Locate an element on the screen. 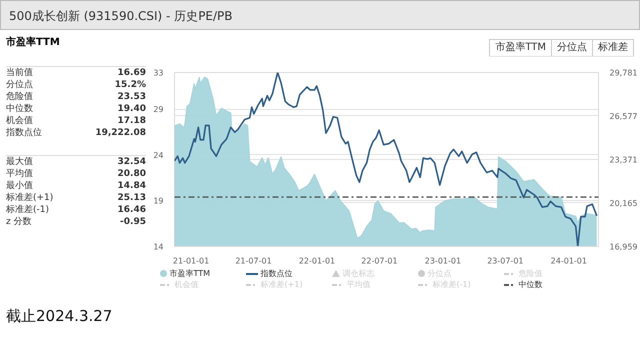  y-tick-label: 19 is located at coordinates (158, 201).